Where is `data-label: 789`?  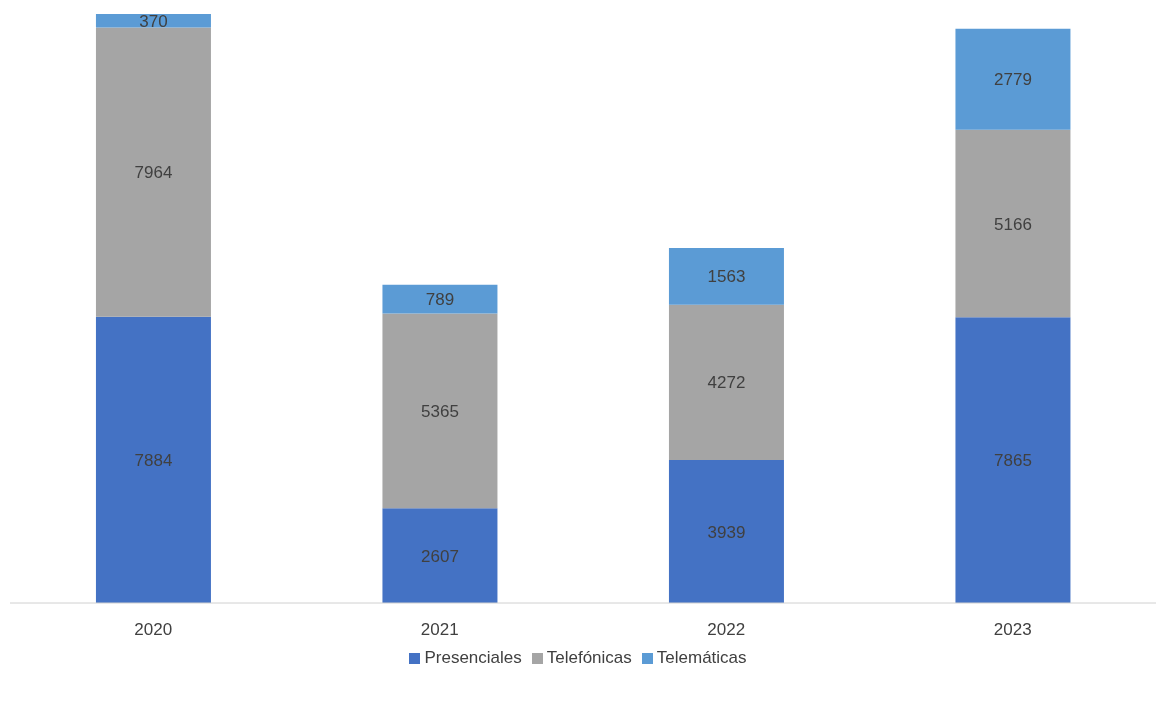
data-label: 789 is located at coordinates (440, 300).